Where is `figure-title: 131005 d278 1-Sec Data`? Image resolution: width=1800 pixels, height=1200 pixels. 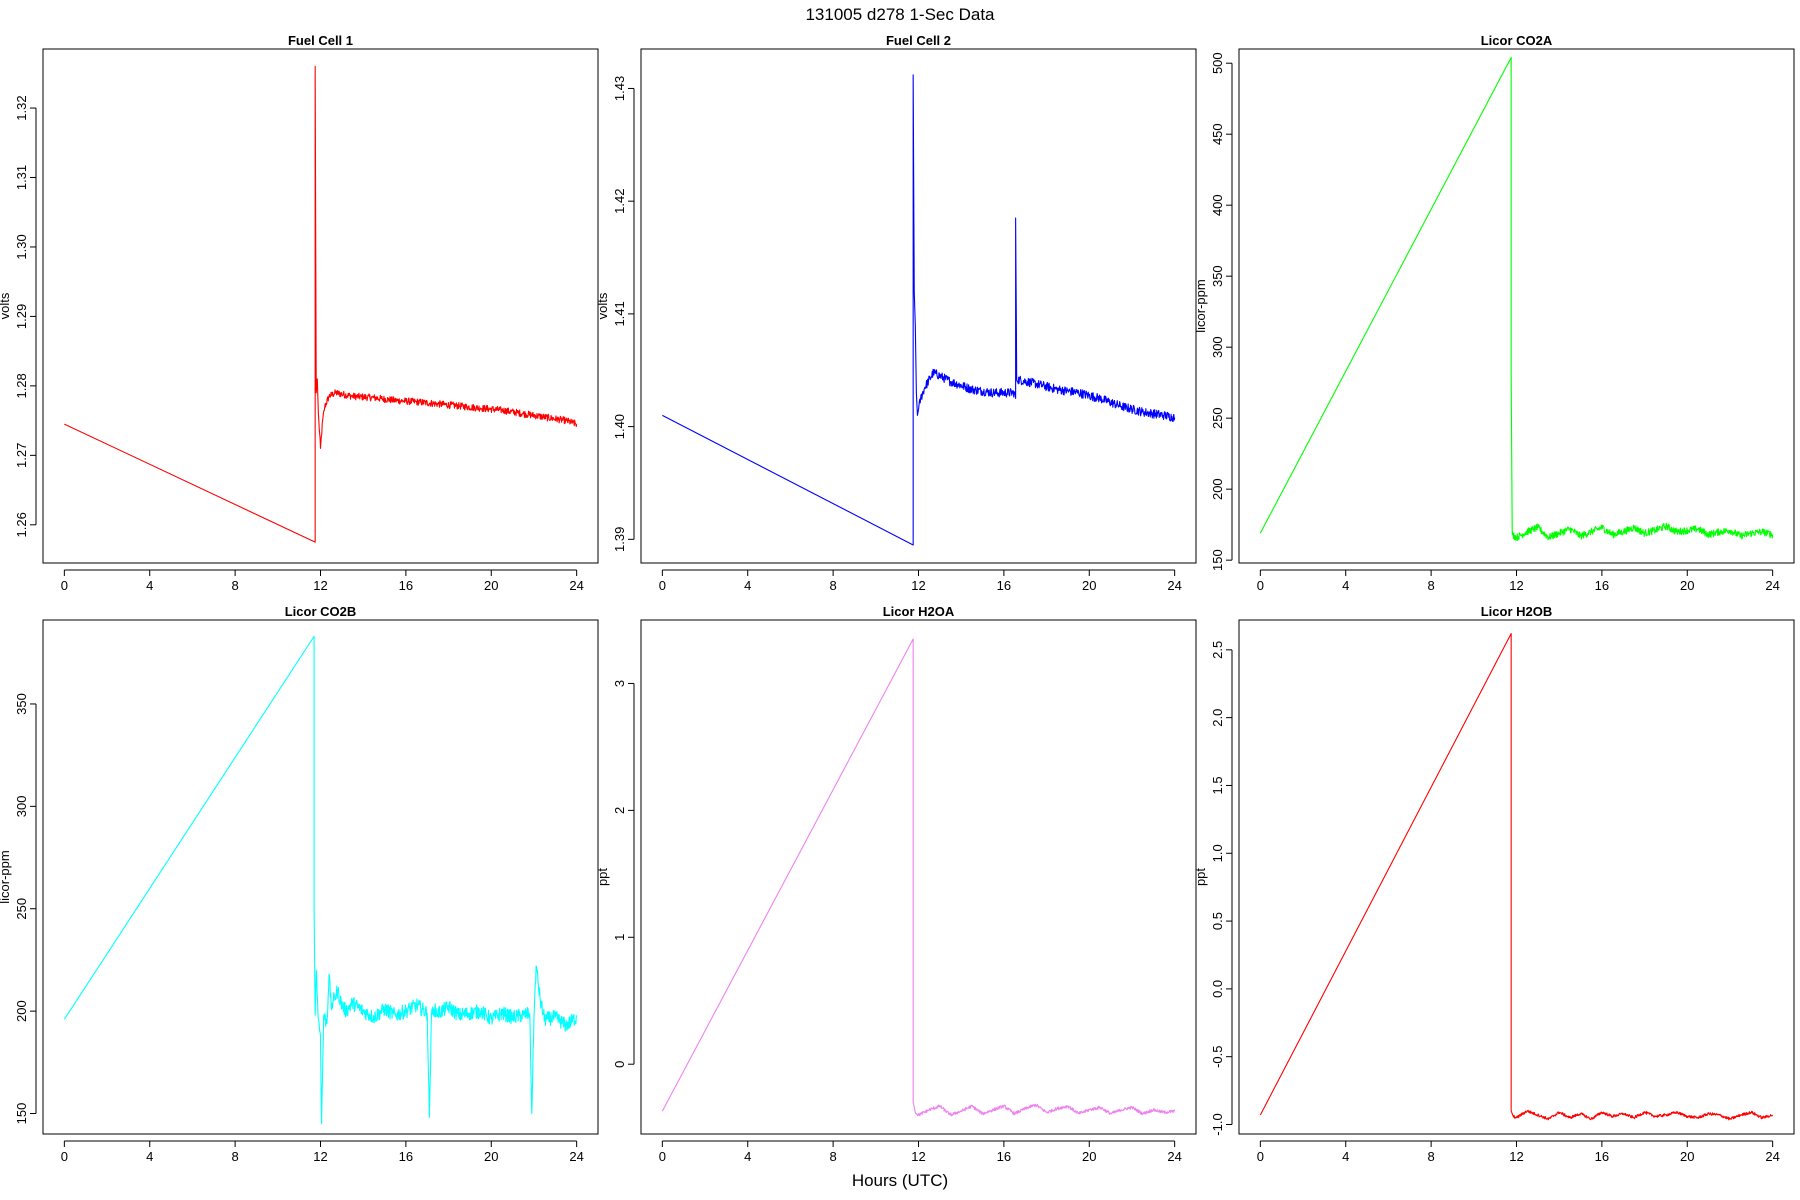 figure-title: 131005 d278 1-Sec Data is located at coordinates (900, 14).